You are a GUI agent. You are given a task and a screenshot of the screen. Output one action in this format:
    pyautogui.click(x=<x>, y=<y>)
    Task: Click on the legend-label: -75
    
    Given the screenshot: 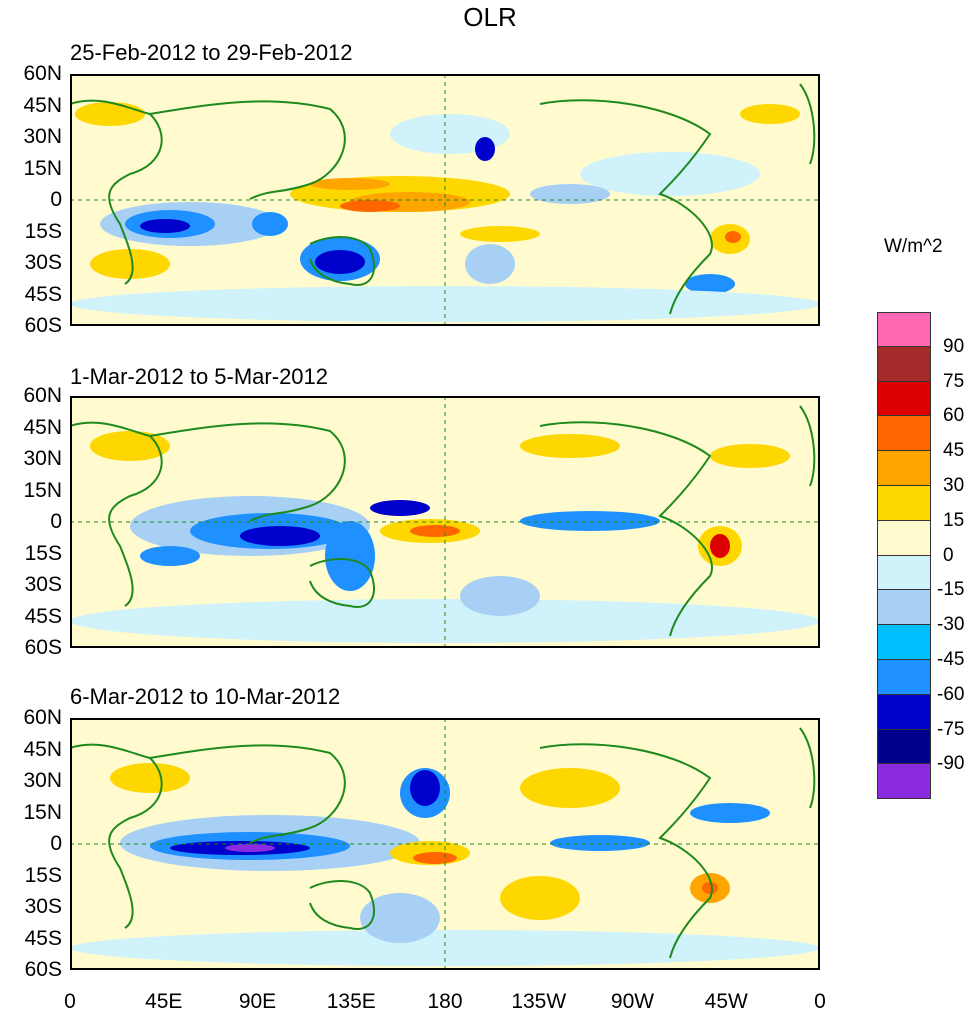 What is the action you would take?
    pyautogui.click(x=951, y=729)
    